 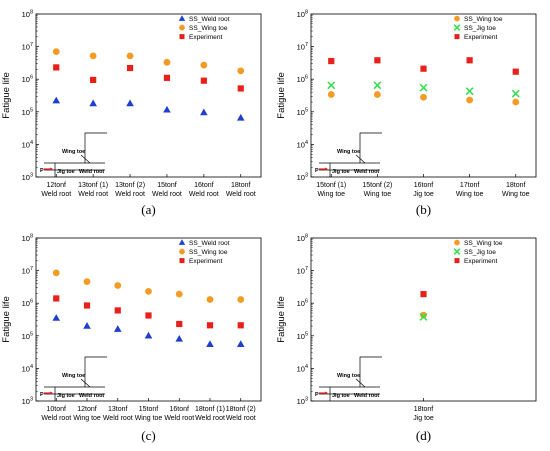 What do you see at coordinates (348, 378) in the screenshot?
I see `joint-sketch: P Wing toe Jig toe Weld root` at bounding box center [348, 378].